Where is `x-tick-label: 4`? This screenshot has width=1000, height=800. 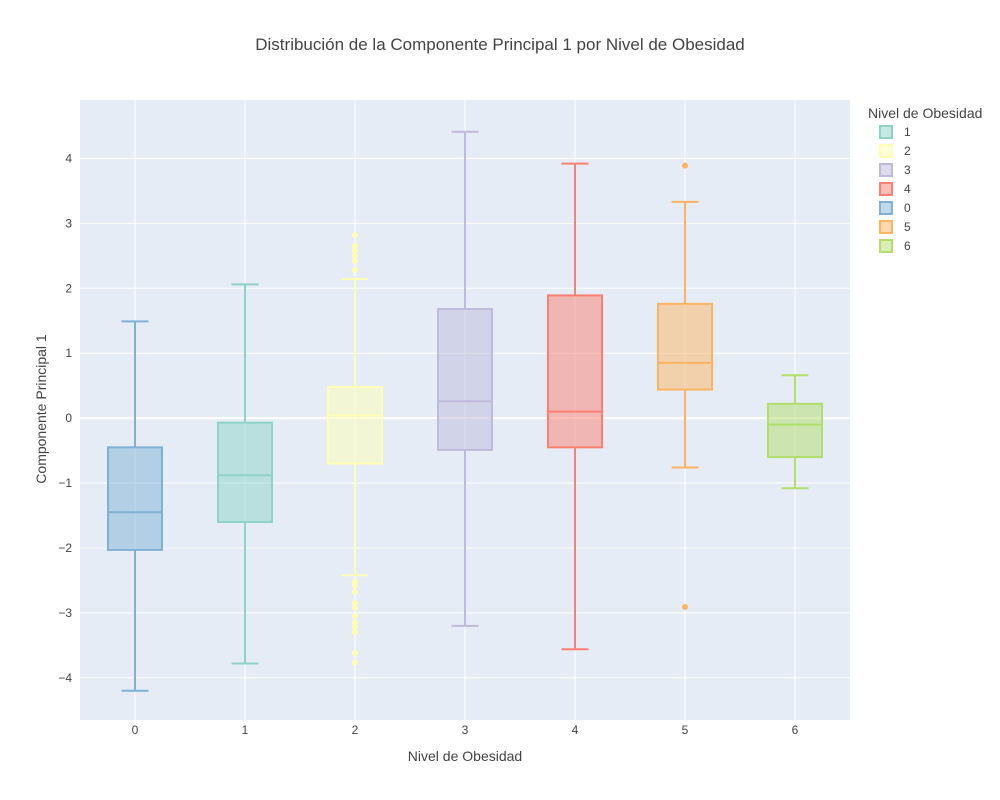 x-tick-label: 4 is located at coordinates (575, 730).